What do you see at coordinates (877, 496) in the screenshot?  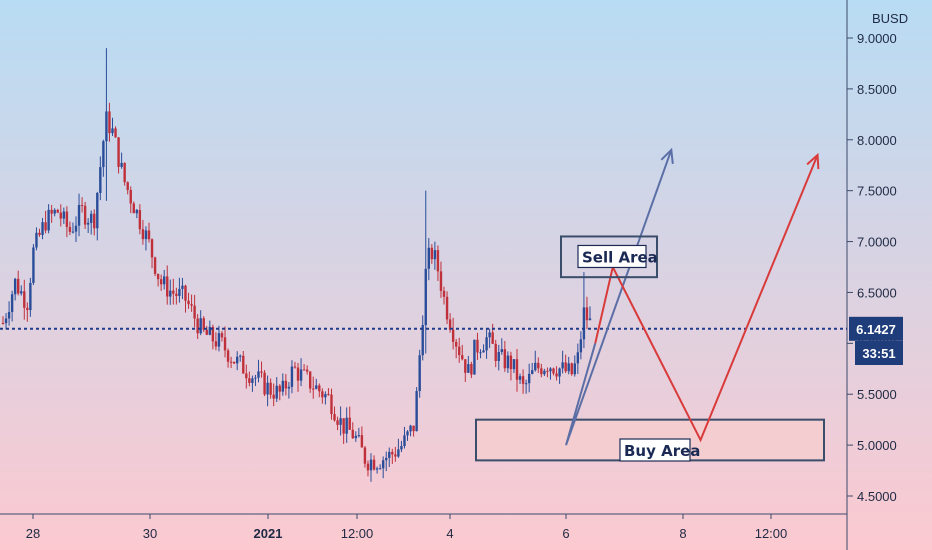 I see `price-tick-label: 4.5000` at bounding box center [877, 496].